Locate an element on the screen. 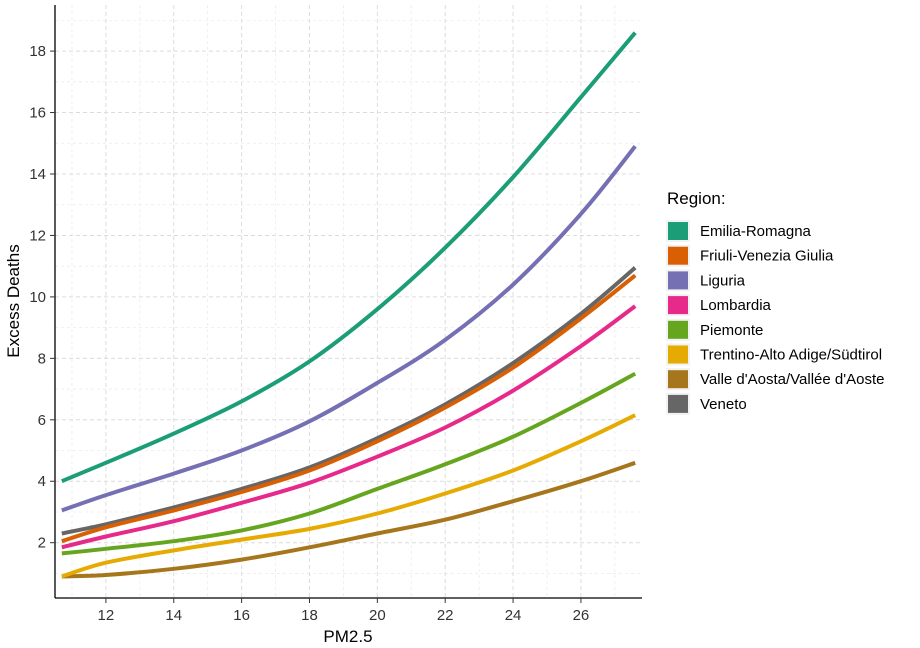 The height and width of the screenshot is (648, 920). legend-label: Valle d'Aosta/Vallée d'Aoste is located at coordinates (792, 379).